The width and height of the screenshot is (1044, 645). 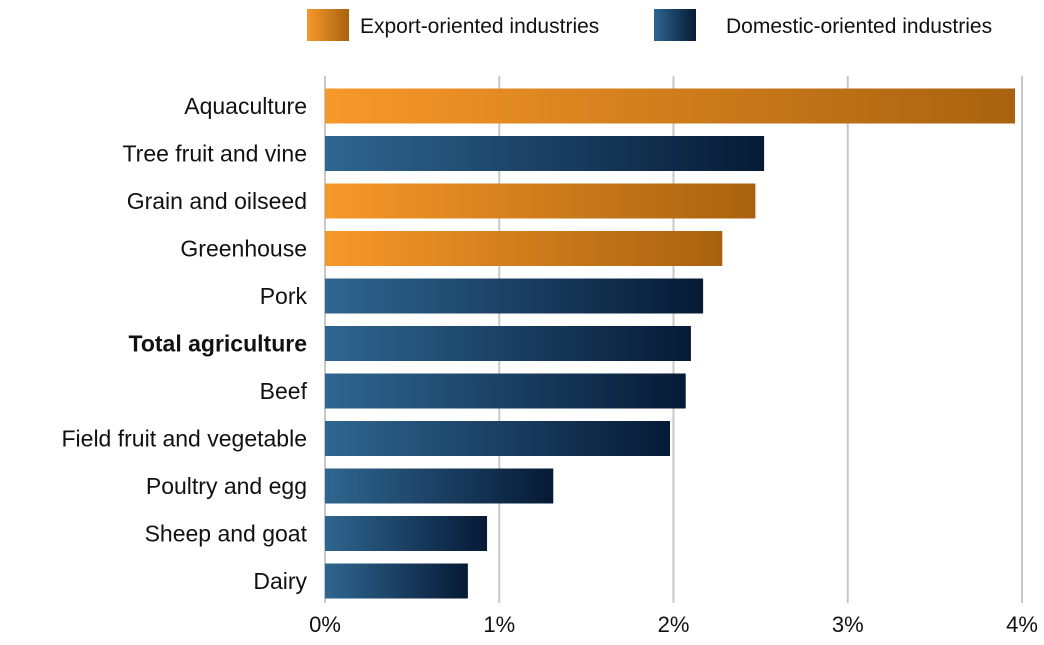 What do you see at coordinates (848, 624) in the screenshot?
I see `x-tick-label: 3%` at bounding box center [848, 624].